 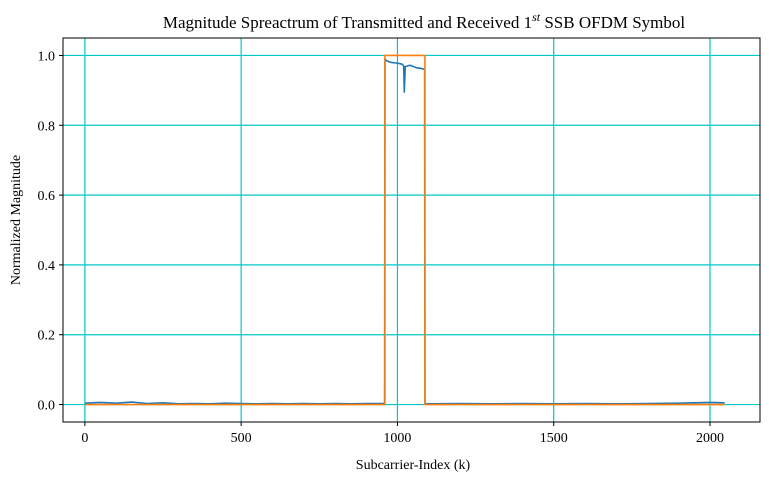 What do you see at coordinates (241, 438) in the screenshot?
I see `x-tick-label: 500` at bounding box center [241, 438].